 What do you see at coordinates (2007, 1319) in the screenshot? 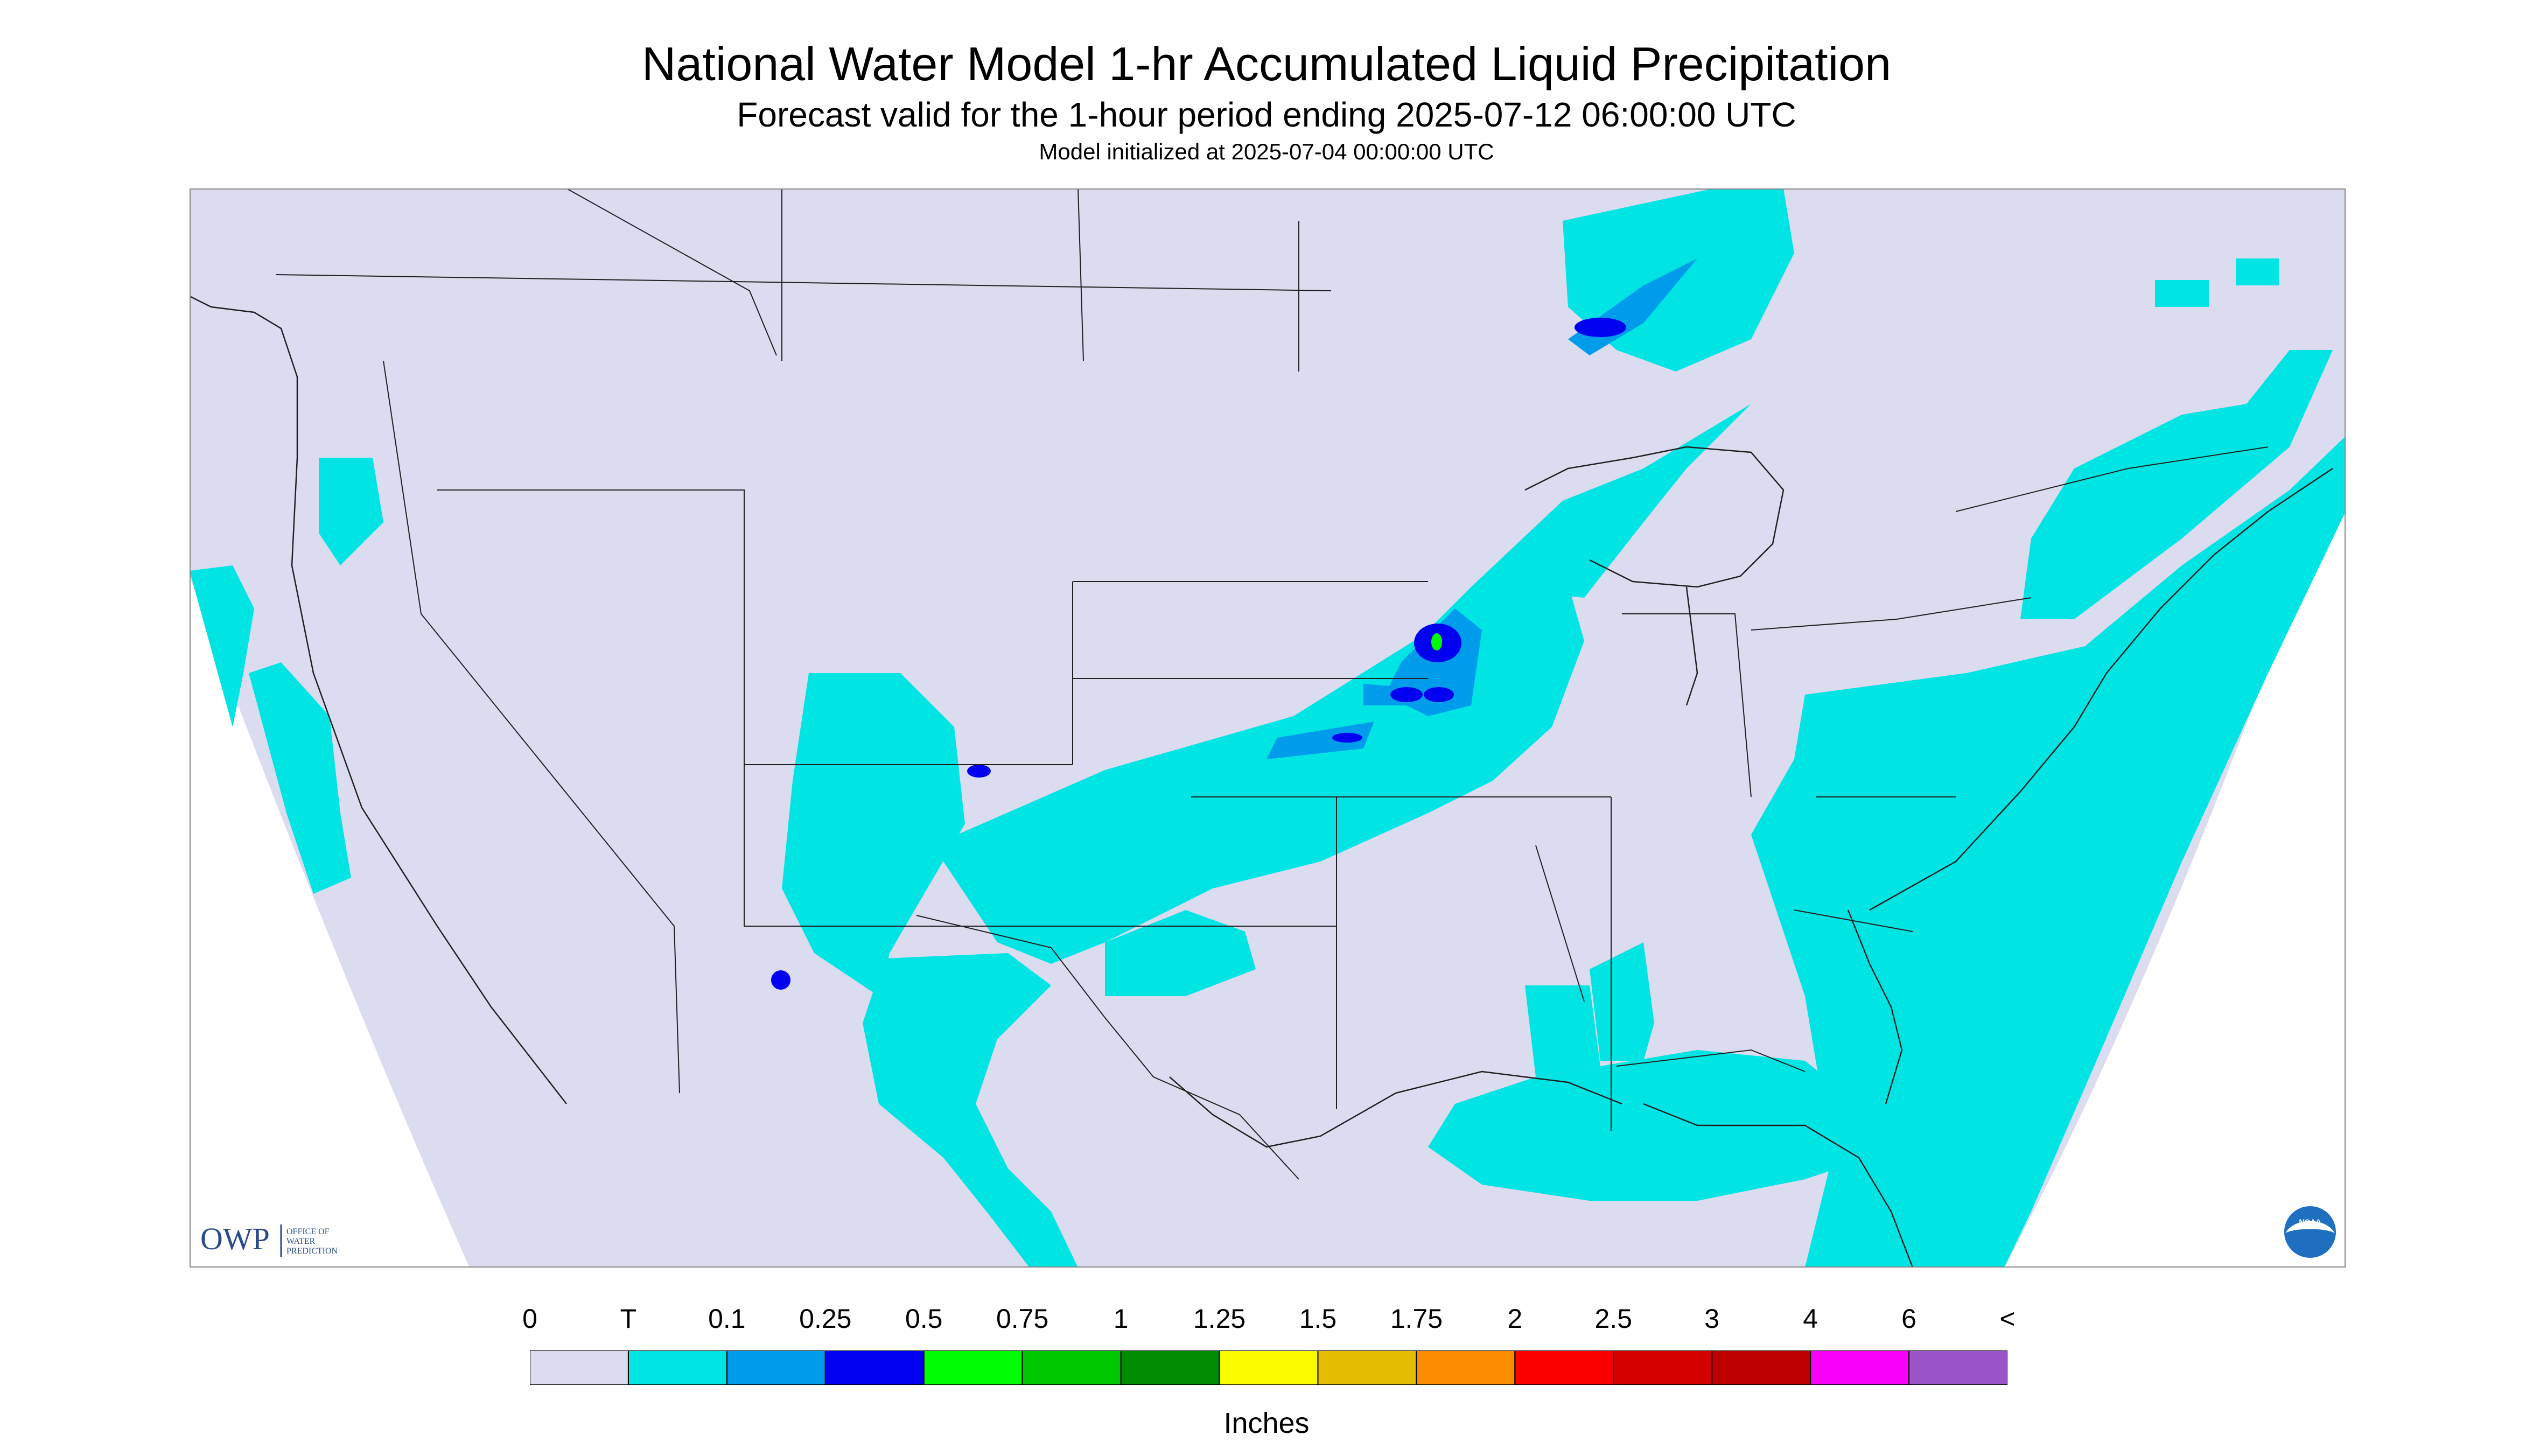
I see `legend-tick-label: <` at bounding box center [2007, 1319].